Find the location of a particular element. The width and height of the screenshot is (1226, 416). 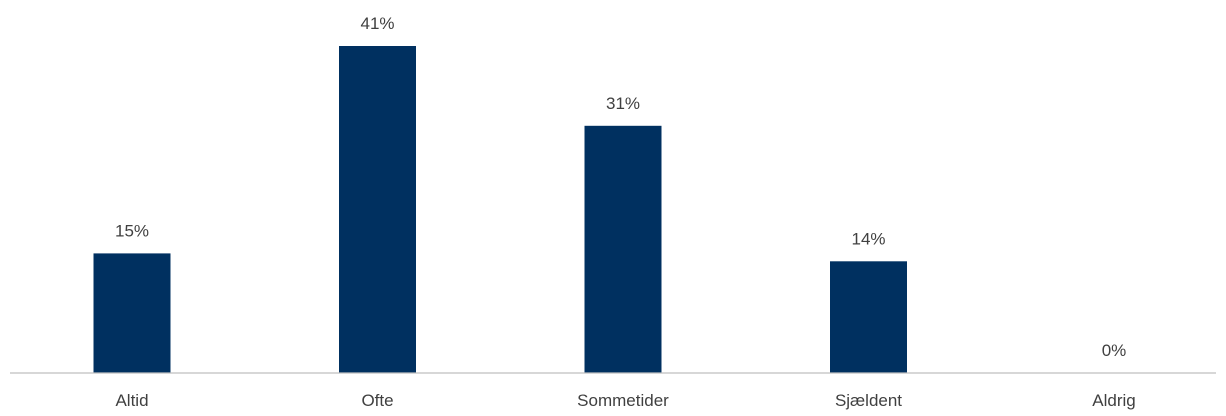

category-label-aldrig: Aldrig is located at coordinates (1113, 400).